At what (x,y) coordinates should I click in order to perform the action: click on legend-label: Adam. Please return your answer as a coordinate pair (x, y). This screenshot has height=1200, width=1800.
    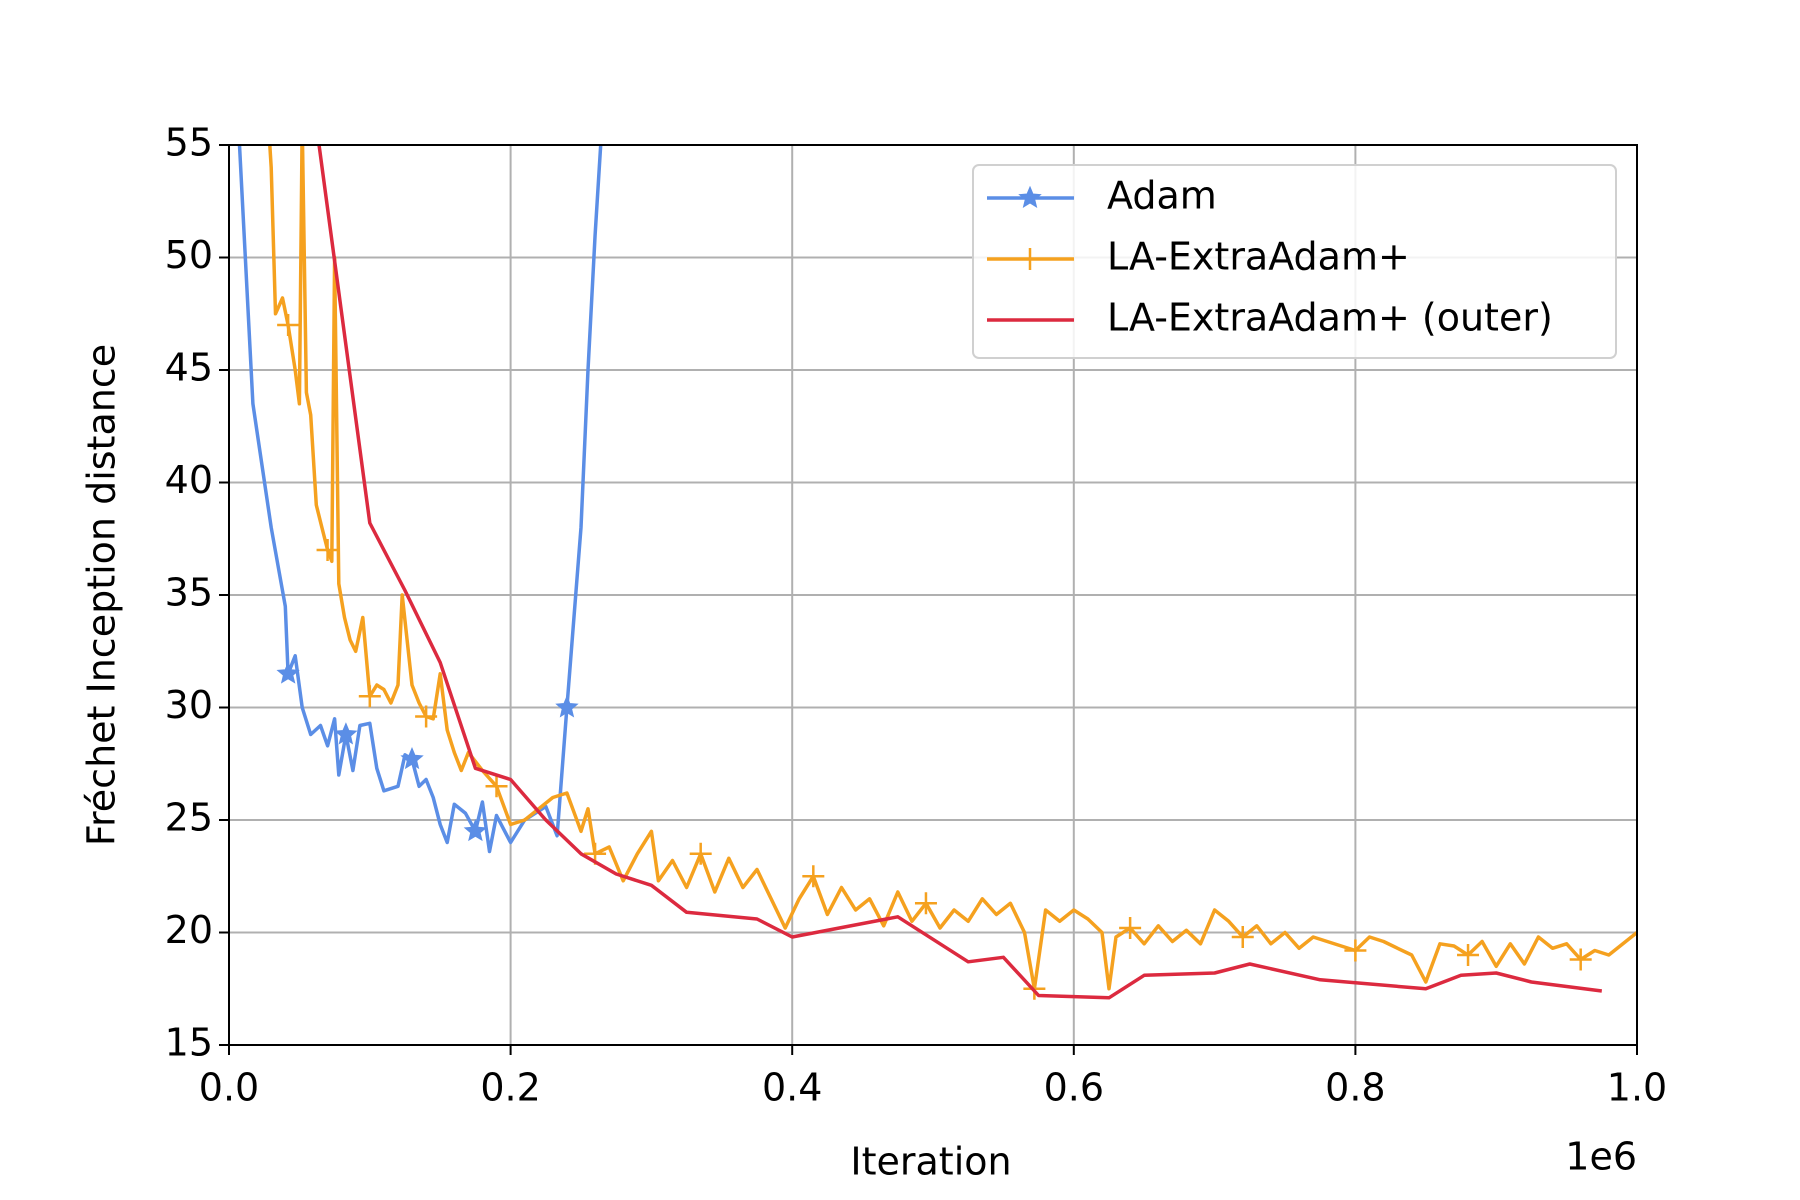
    Looking at the image, I should click on (1162, 196).